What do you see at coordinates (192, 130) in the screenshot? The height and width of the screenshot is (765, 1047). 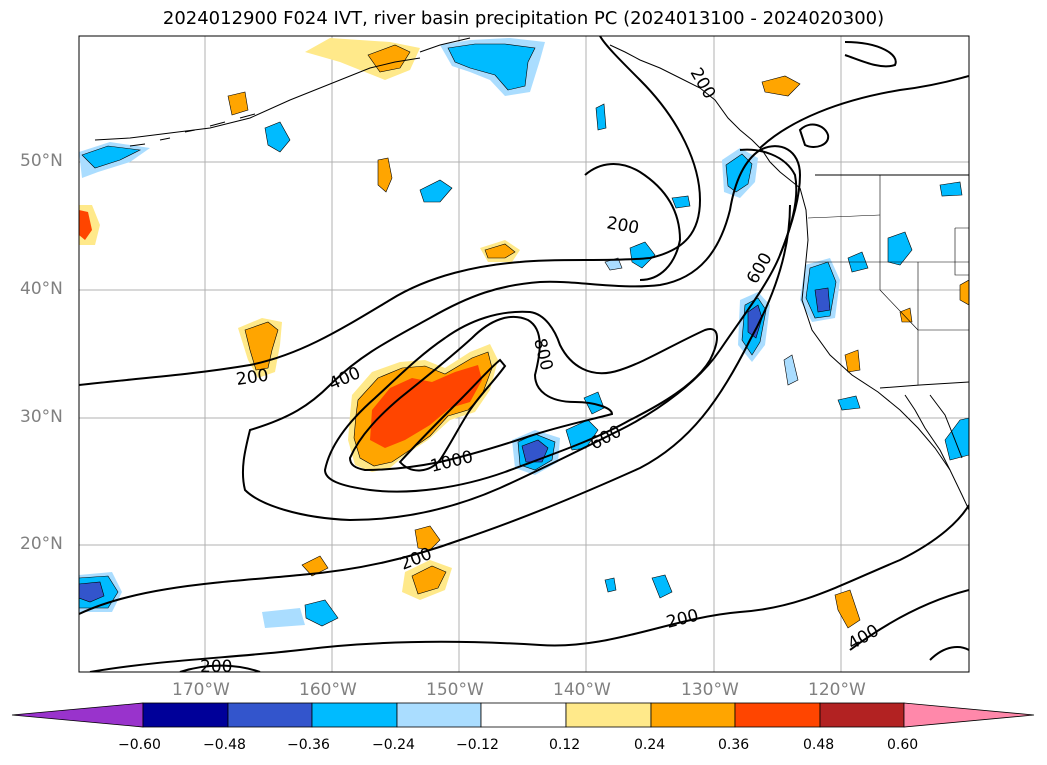 I see `aleutian-chain` at bounding box center [192, 130].